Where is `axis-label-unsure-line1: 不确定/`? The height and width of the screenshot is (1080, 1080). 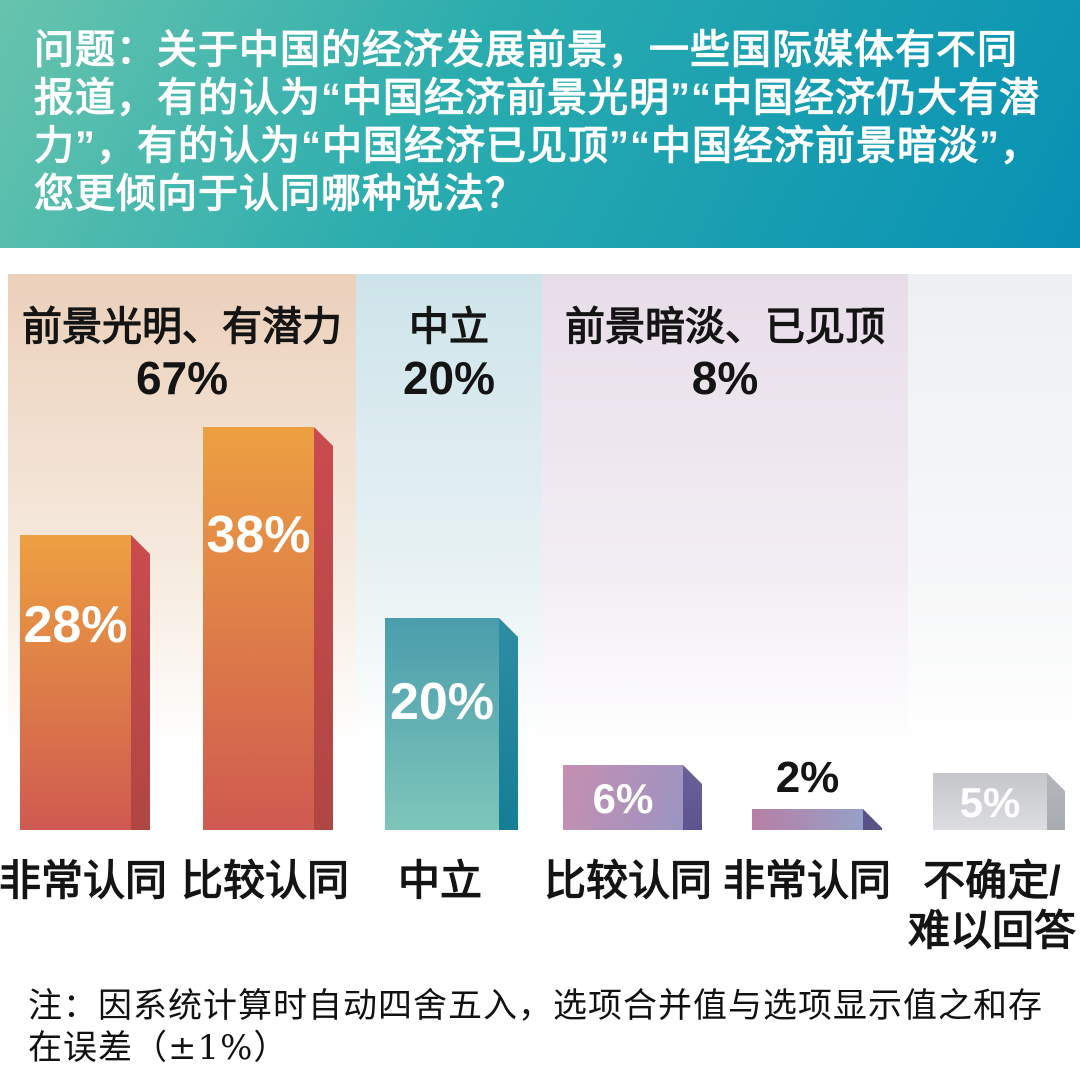
axis-label-unsure-line1: 不确定/ is located at coordinates (992, 880).